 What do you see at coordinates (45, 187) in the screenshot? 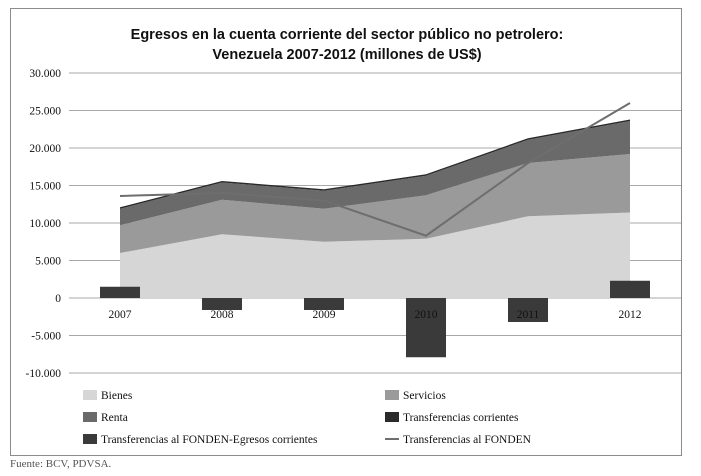
I see `y-tick-label: 15.000` at bounding box center [45, 187].